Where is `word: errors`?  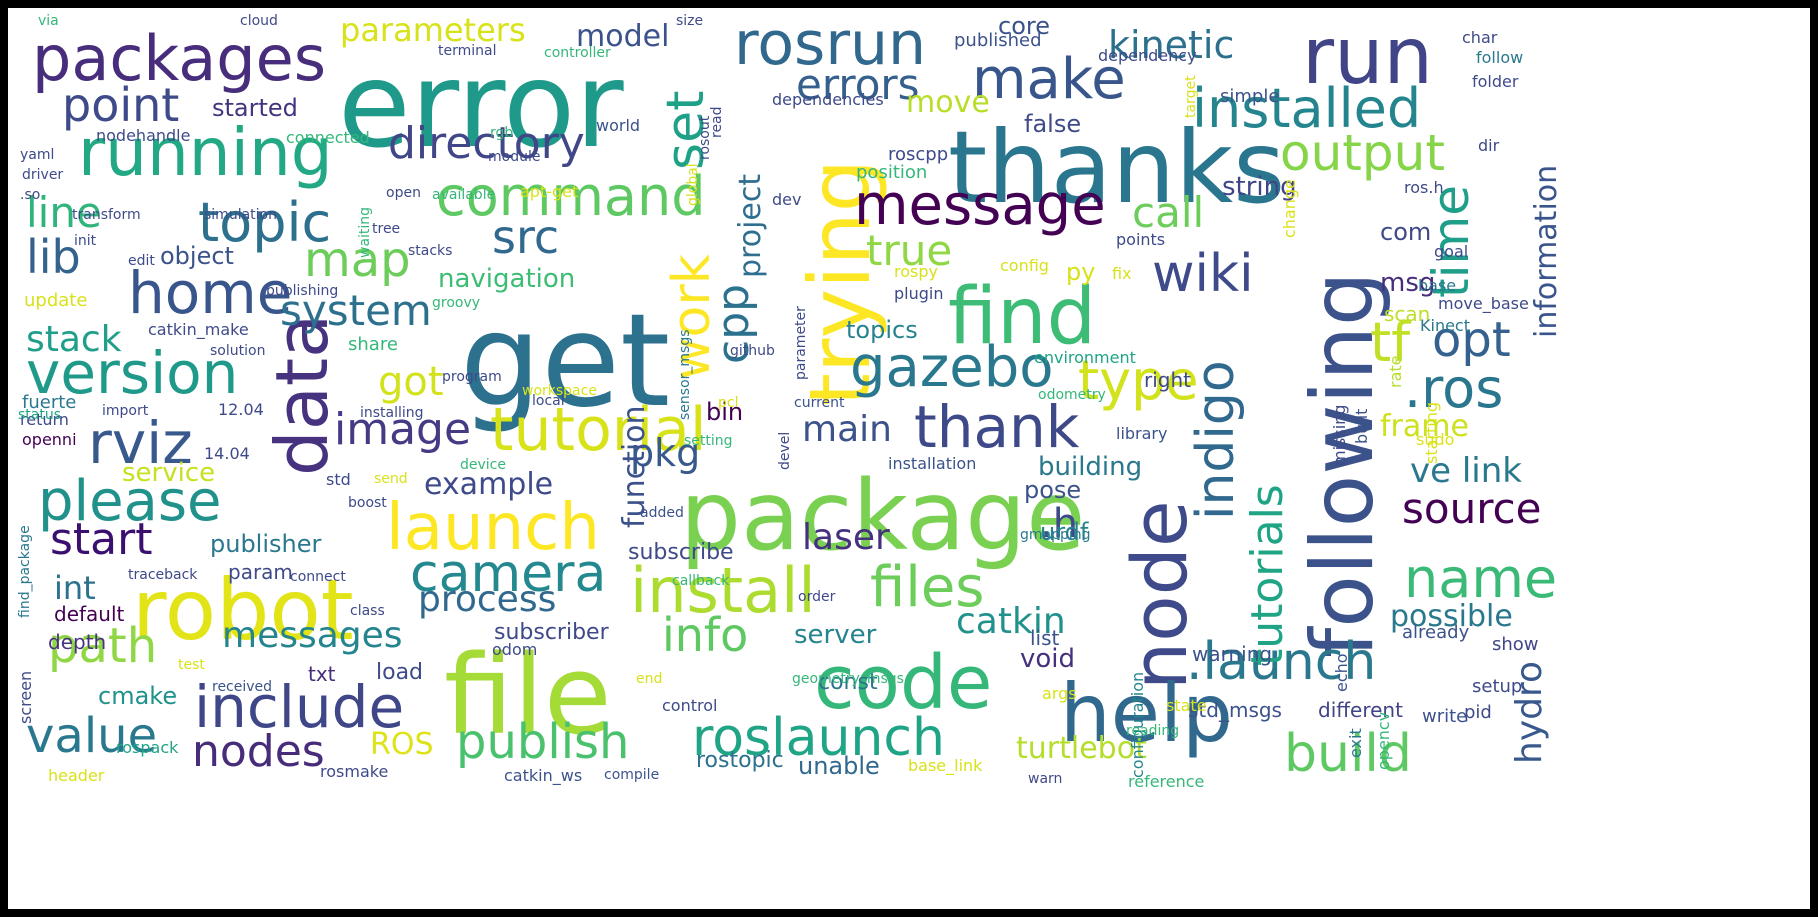 word: errors is located at coordinates (858, 84).